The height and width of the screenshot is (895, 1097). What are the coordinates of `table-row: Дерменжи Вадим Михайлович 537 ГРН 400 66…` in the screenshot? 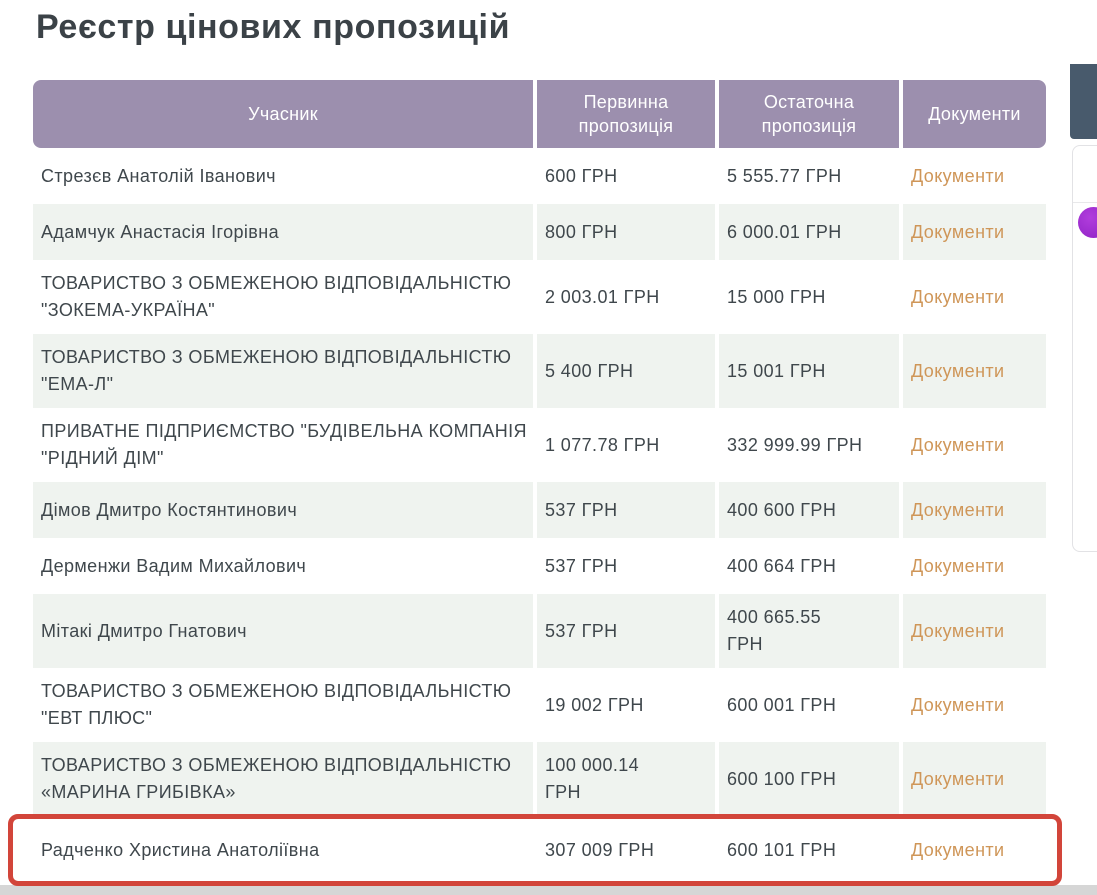 It's located at (539, 566).